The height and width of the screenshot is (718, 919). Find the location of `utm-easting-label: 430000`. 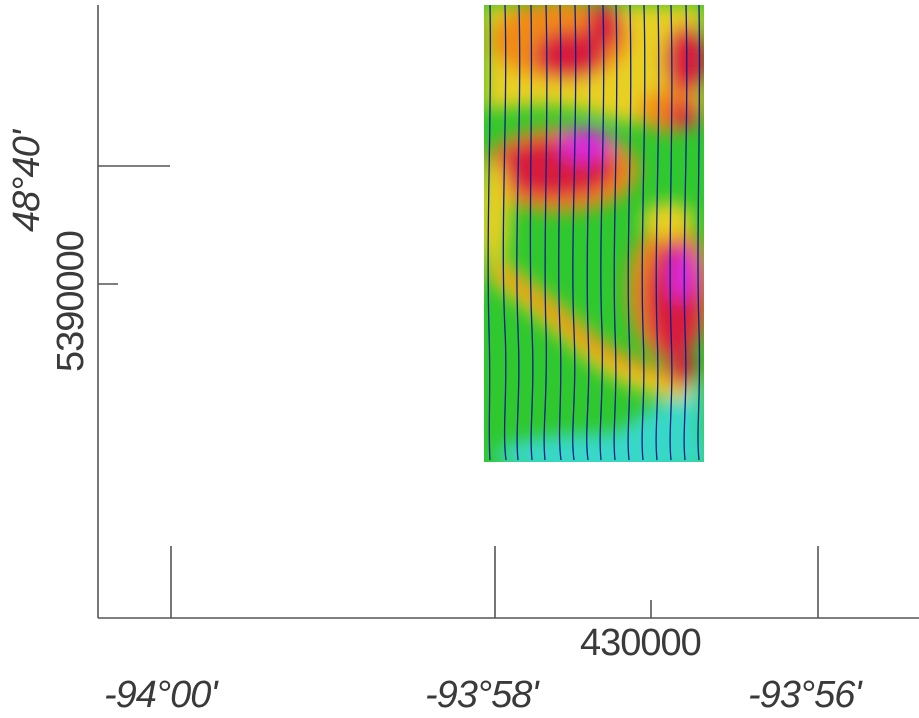

utm-easting-label: 430000 is located at coordinates (641, 643).